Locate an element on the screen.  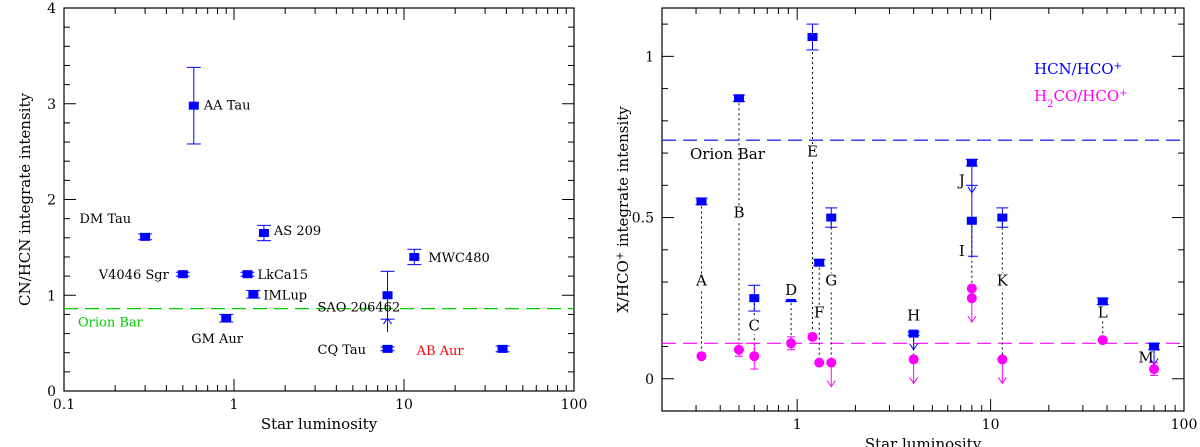
y-tick-label: 0.5 is located at coordinates (643, 219).